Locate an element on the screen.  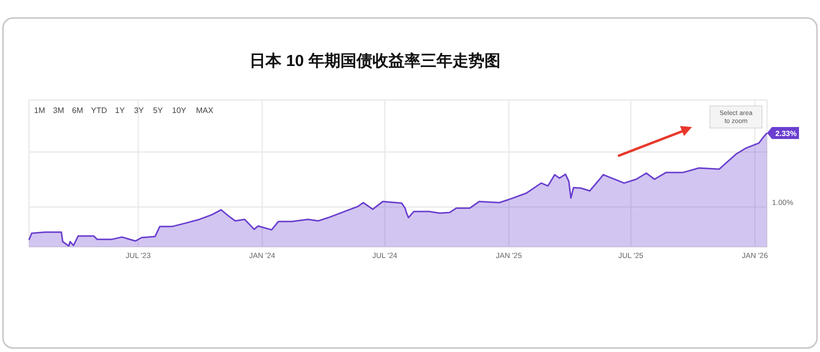
text: 3M is located at coordinates (58, 110).